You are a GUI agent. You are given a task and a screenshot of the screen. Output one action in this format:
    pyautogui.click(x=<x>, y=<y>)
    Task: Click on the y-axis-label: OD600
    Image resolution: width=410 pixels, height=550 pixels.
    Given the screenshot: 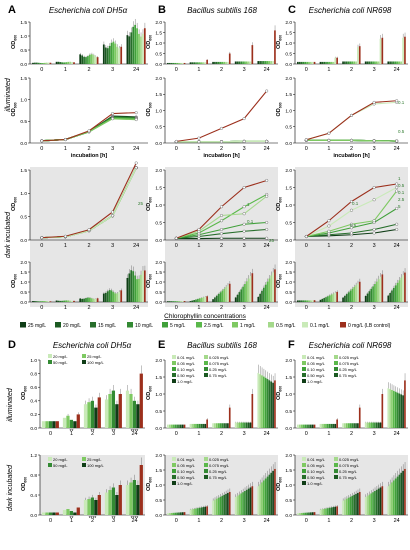 What is the action you would take?
    pyautogui.click(x=149, y=204)
    